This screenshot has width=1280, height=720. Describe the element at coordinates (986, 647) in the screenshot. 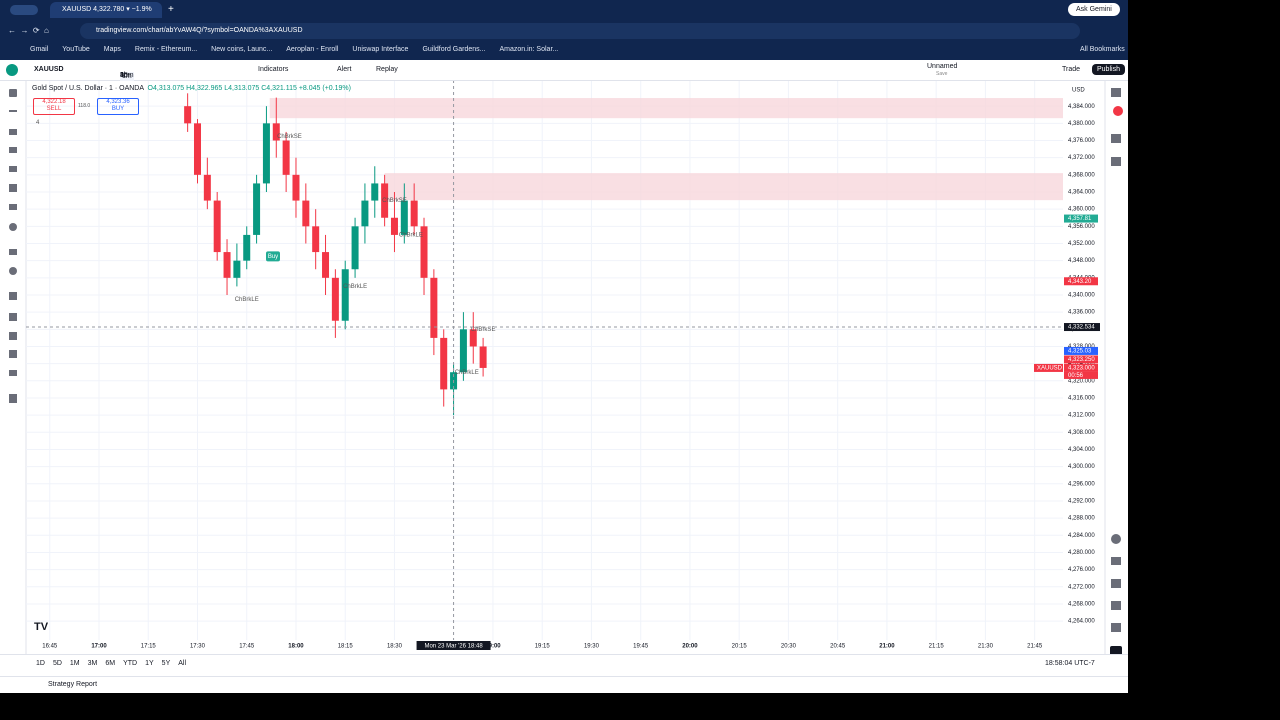

I see `x-tick-label: 21:30` at that location.